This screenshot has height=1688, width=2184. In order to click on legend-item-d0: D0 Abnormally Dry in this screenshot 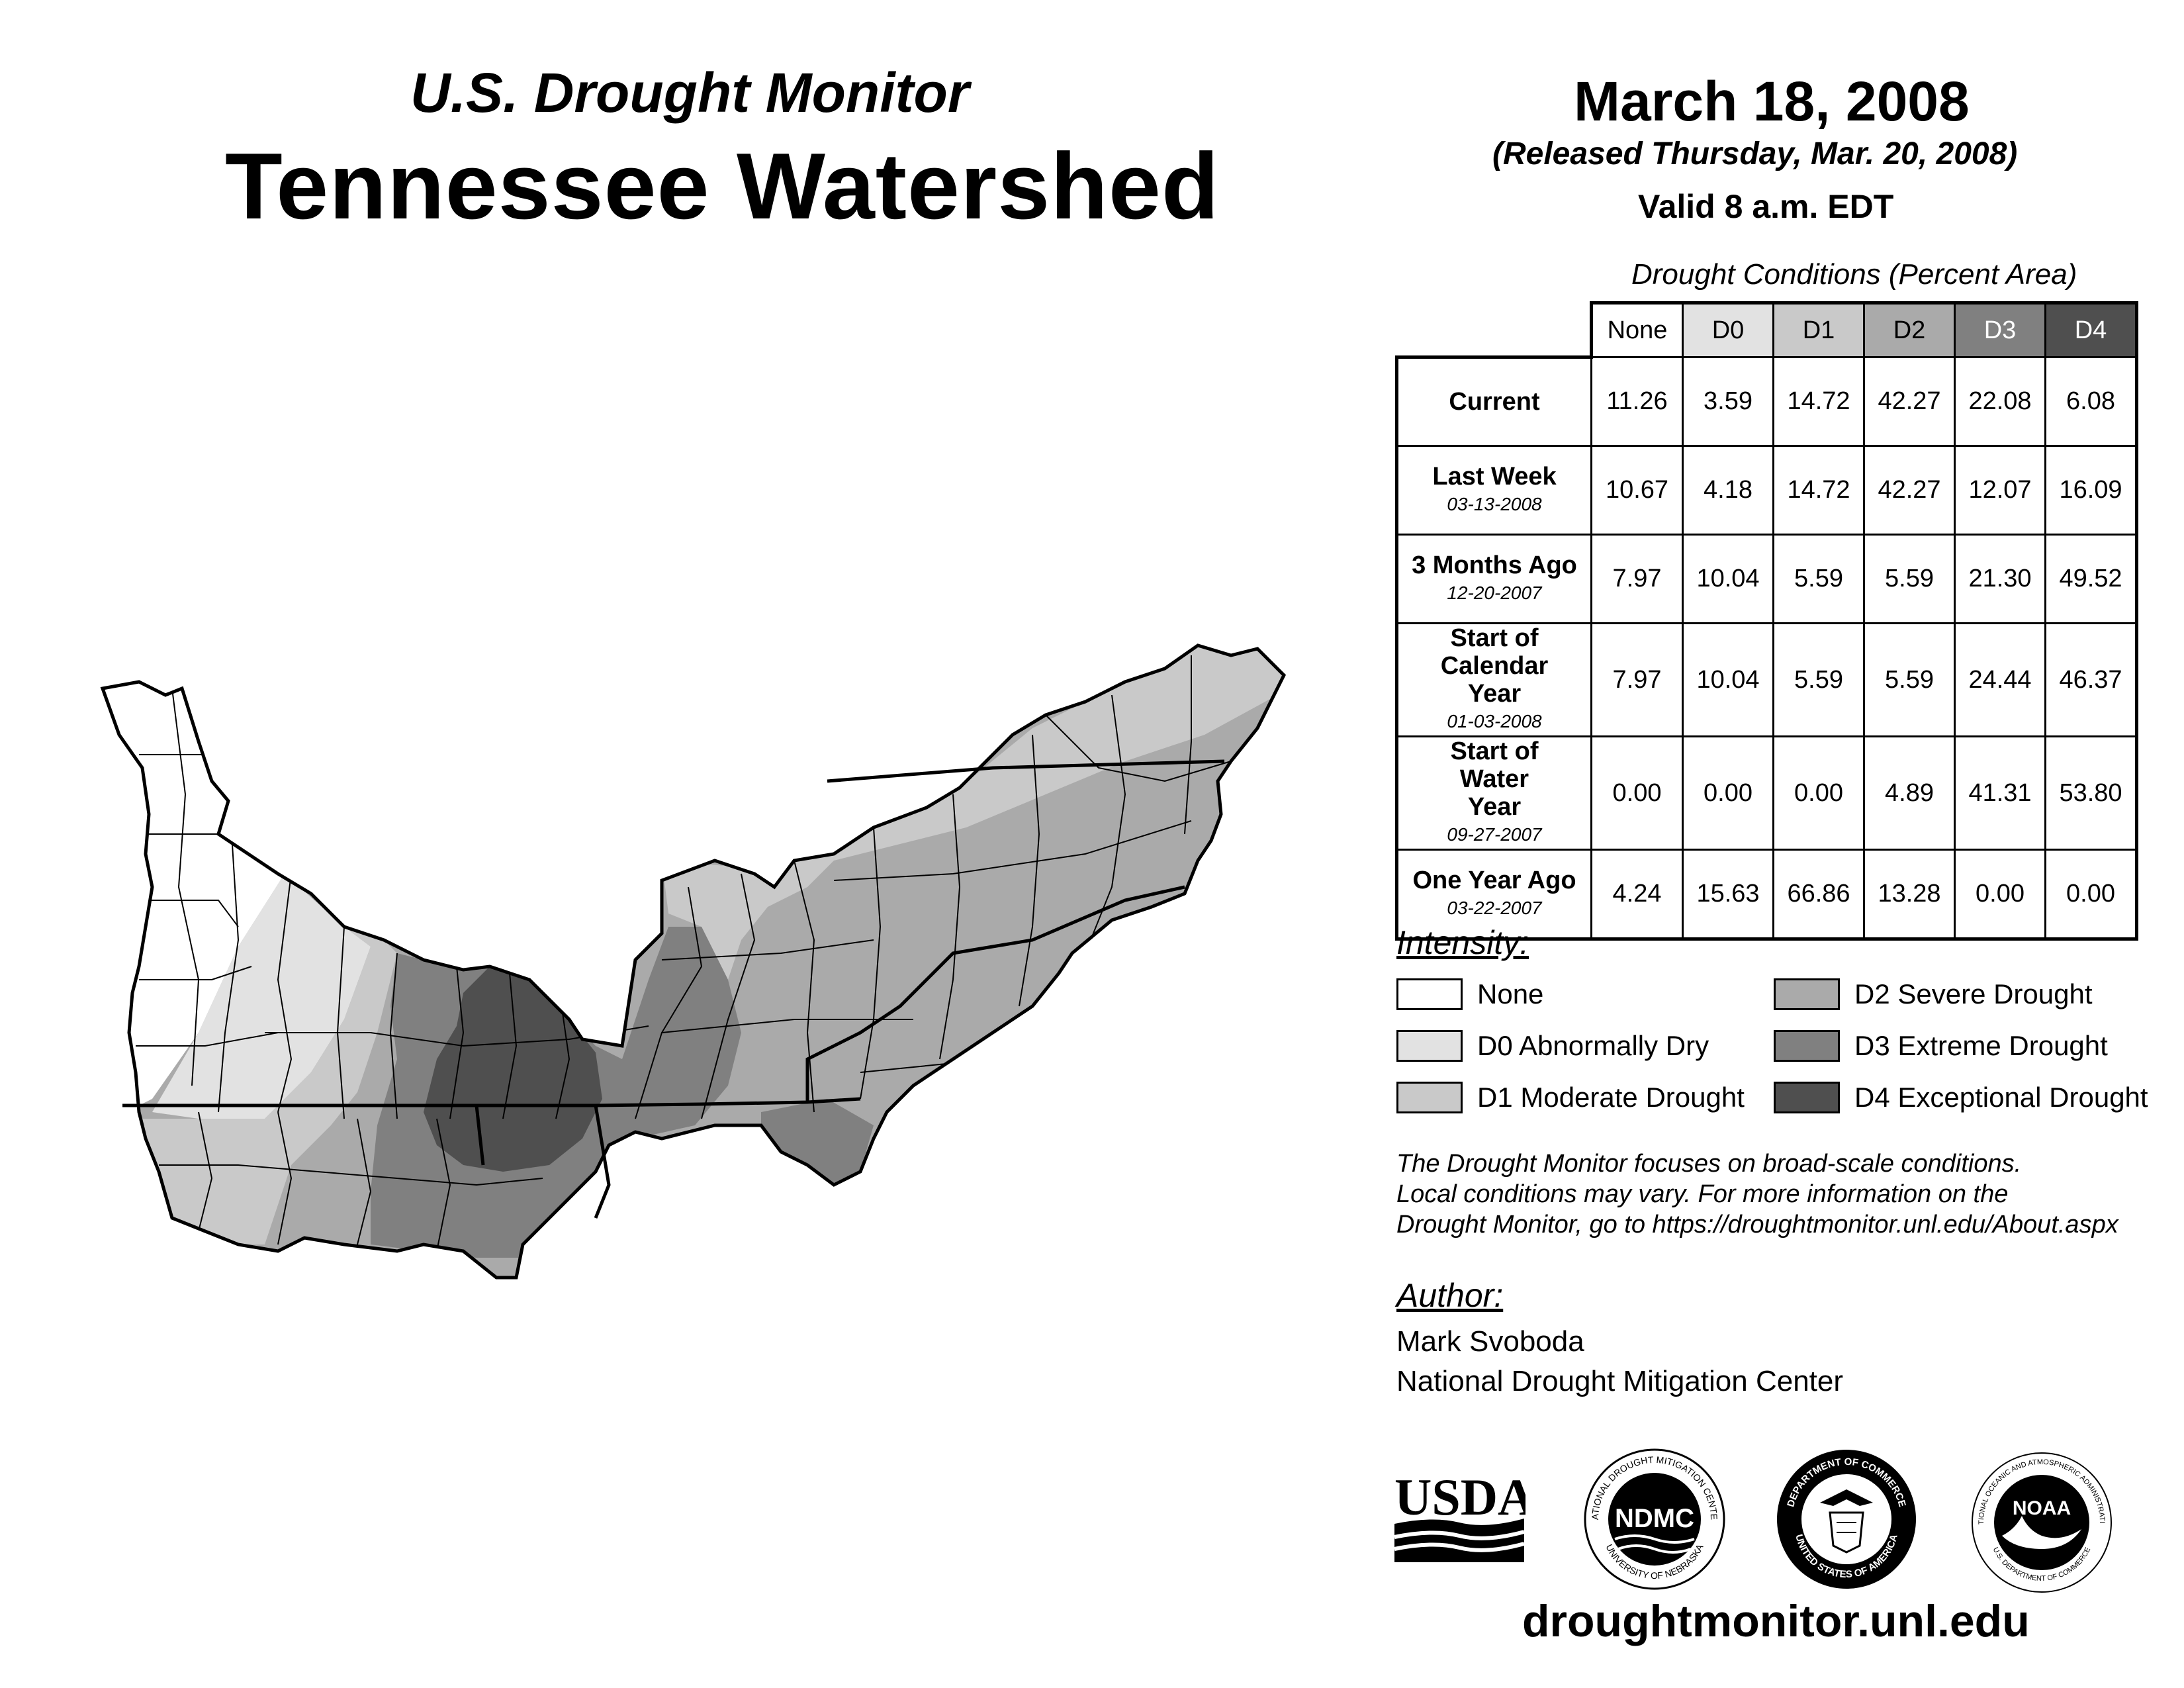, I will do `click(1553, 1046)`.